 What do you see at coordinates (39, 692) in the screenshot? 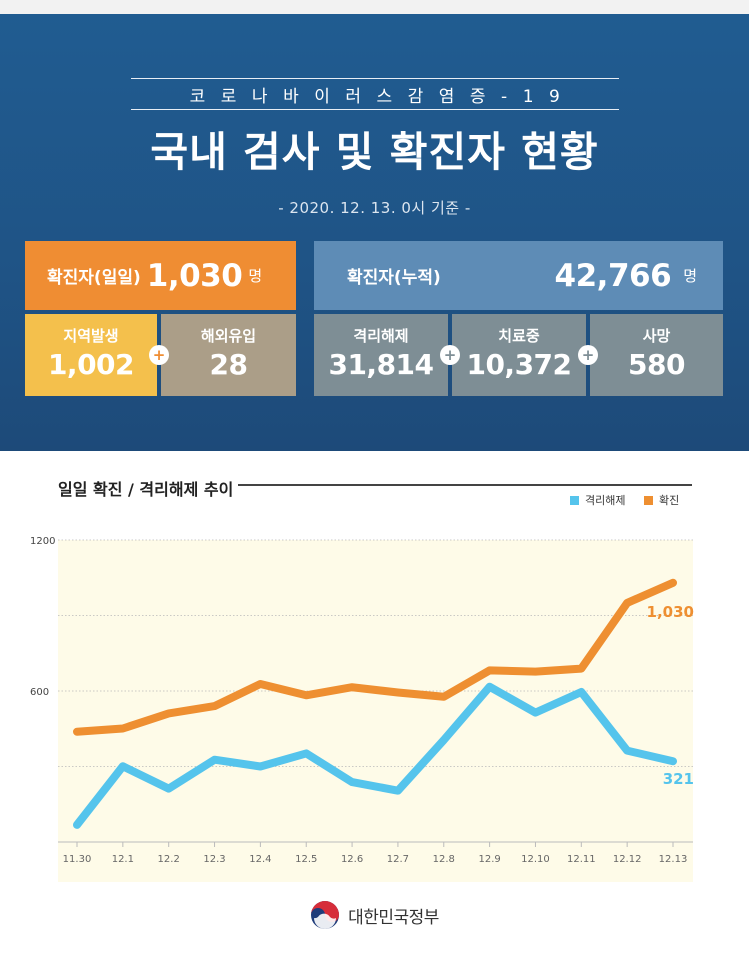
I see `y-tick-label: 600` at bounding box center [39, 692].